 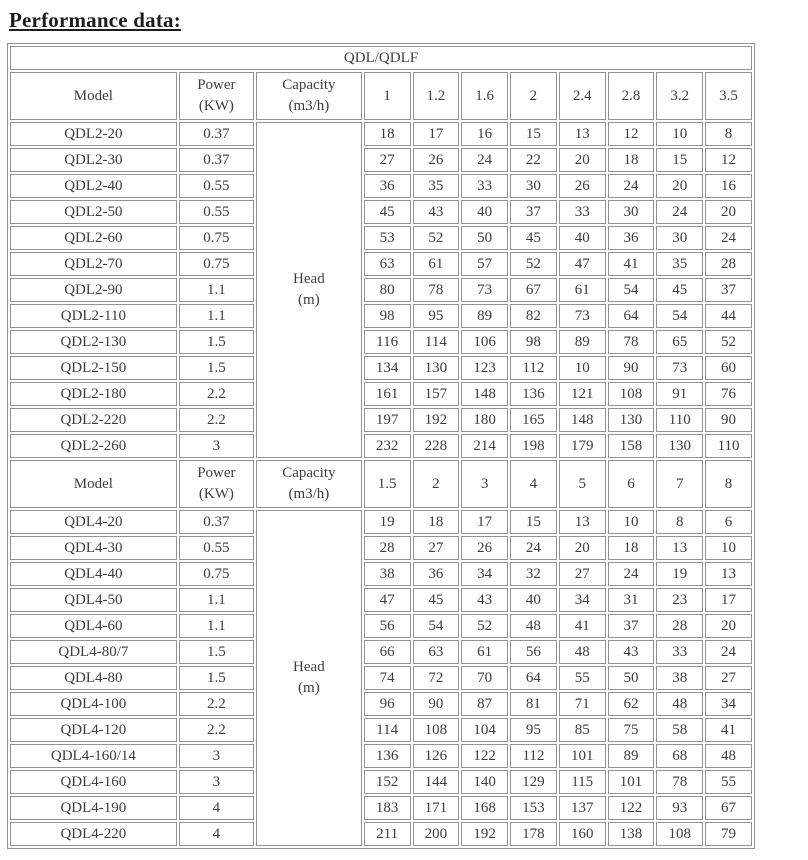 What do you see at coordinates (485, 808) in the screenshot?
I see `head-value-cell: 168` at bounding box center [485, 808].